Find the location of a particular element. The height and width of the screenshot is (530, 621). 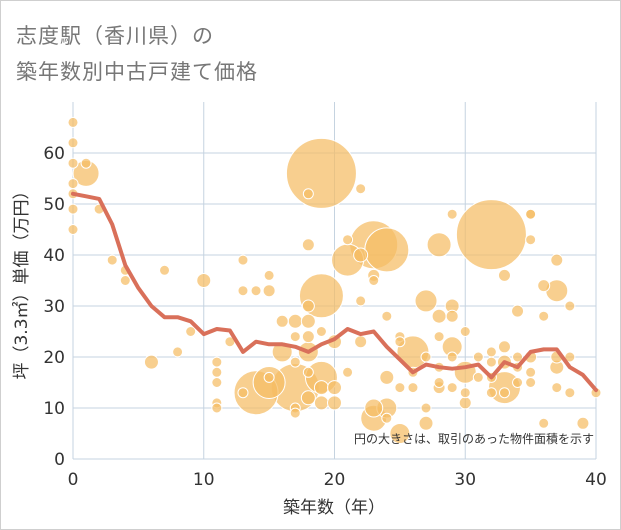

y-tick-label: 40 is located at coordinates (54, 256).